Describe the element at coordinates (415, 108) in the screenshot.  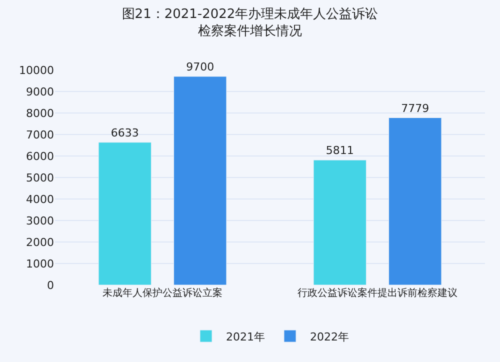
I see `data-label: 7779` at that location.